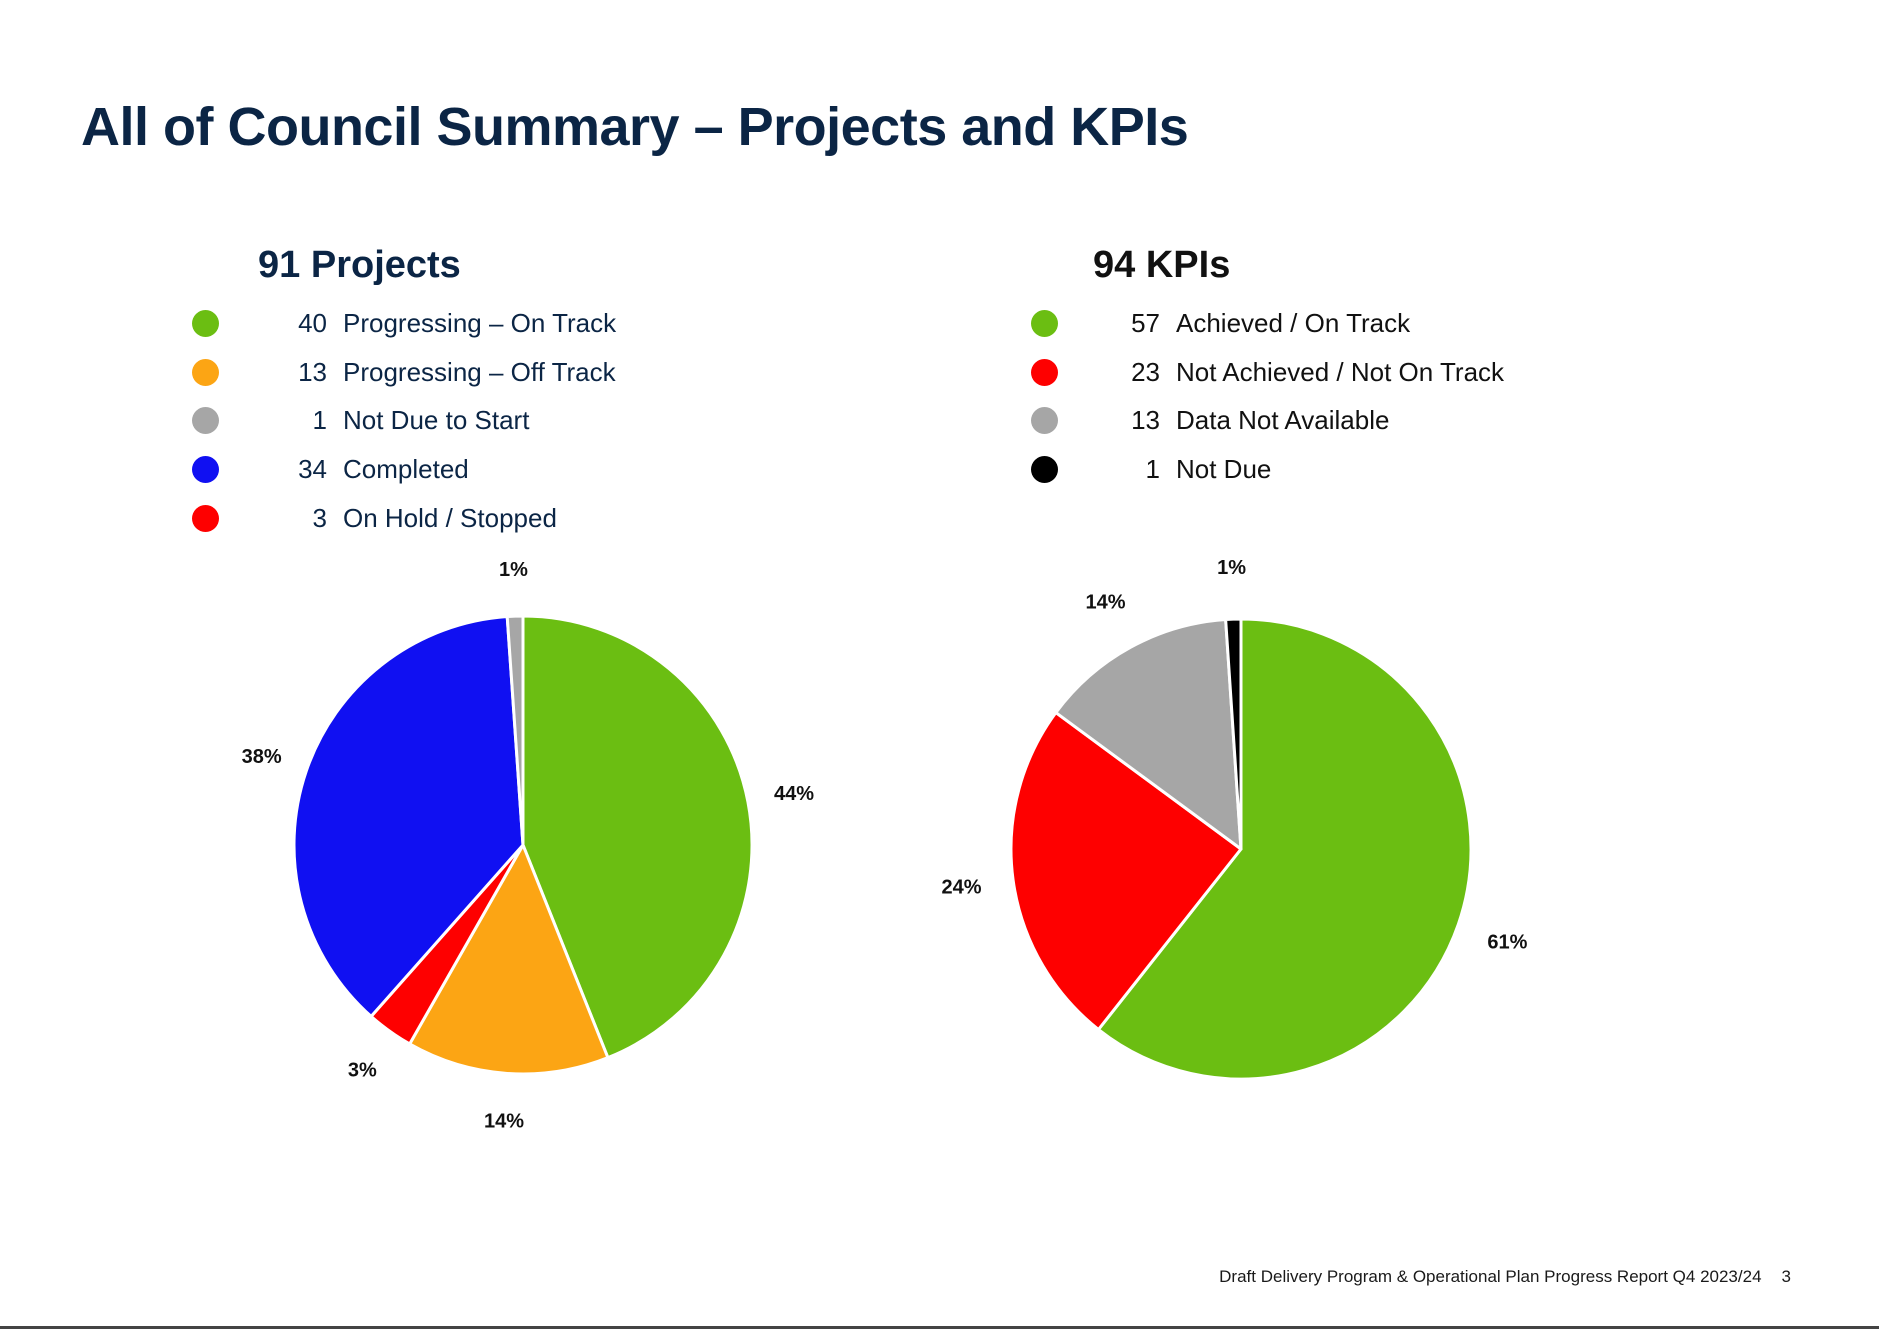 The height and width of the screenshot is (1329, 1879). I want to click on kpis-percent-label: 14%, so click(1105, 603).